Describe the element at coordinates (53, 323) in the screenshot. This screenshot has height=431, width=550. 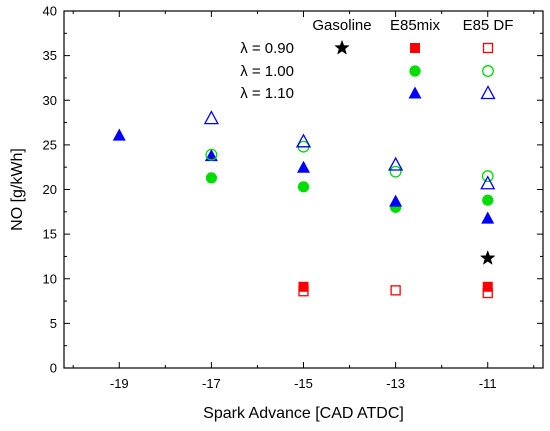
I see `y-tick-label: 5` at that location.